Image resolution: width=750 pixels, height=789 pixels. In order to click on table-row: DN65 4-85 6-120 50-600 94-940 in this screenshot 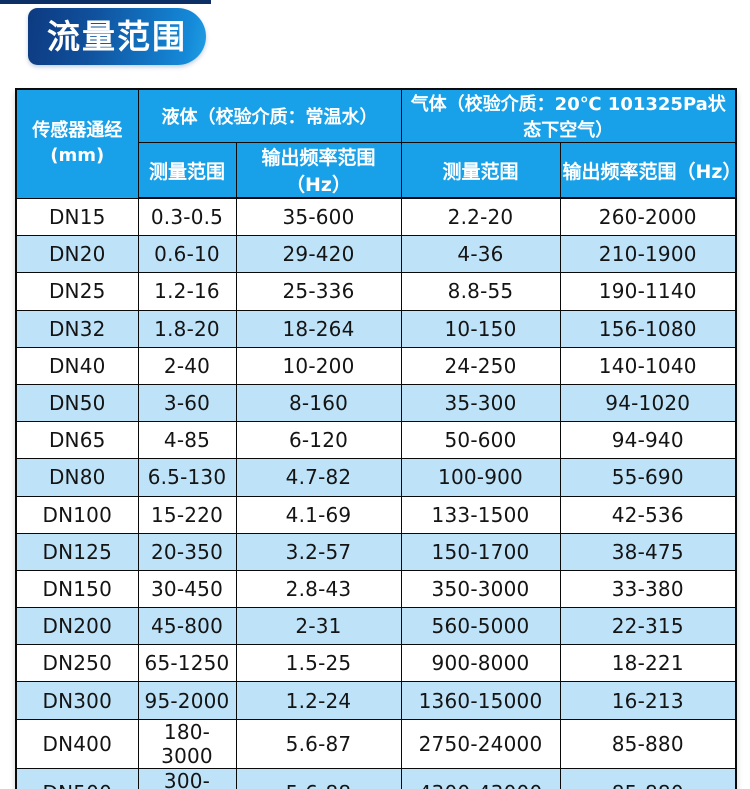, I will do `click(376, 440)`.